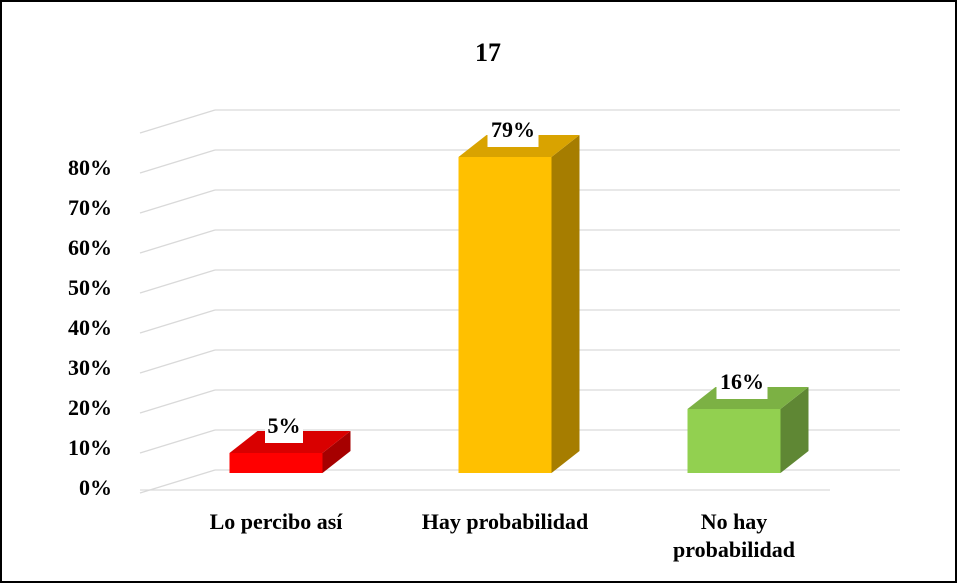 The image size is (957, 583). Describe the element at coordinates (90, 207) in the screenshot. I see `y-tick-label: 70%` at that location.